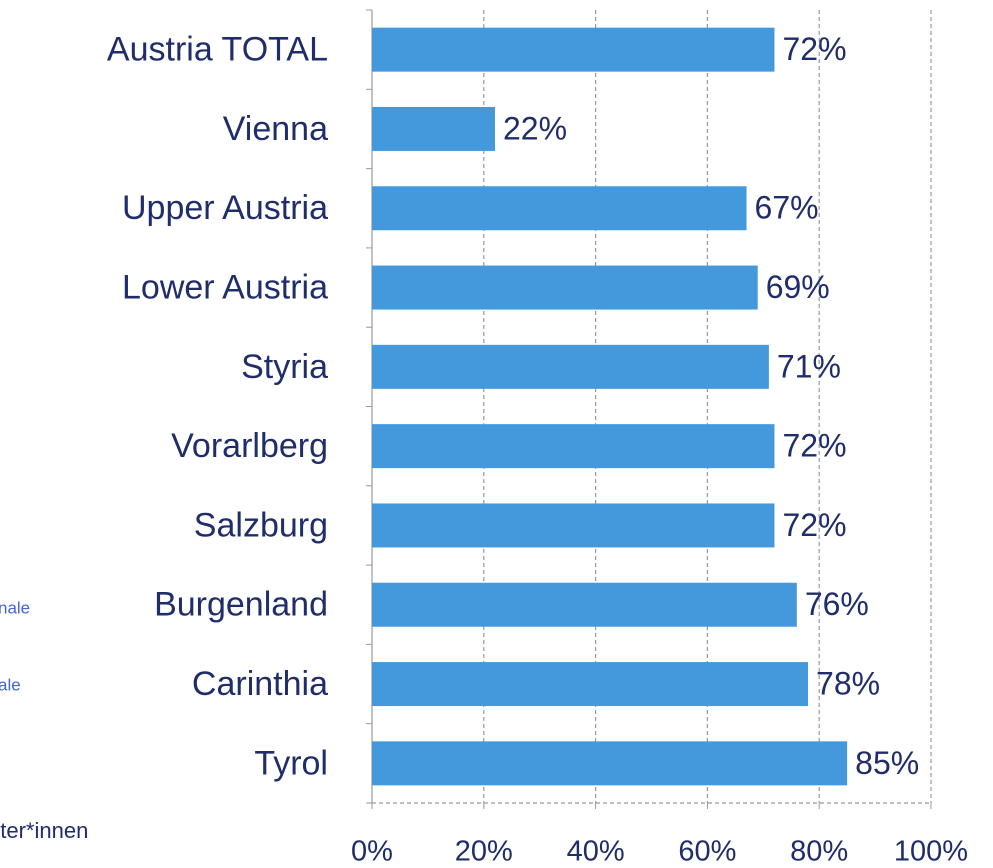 This screenshot has width=993, height=868. What do you see at coordinates (249, 446) in the screenshot?
I see `category-label: Vorarlberg` at bounding box center [249, 446].